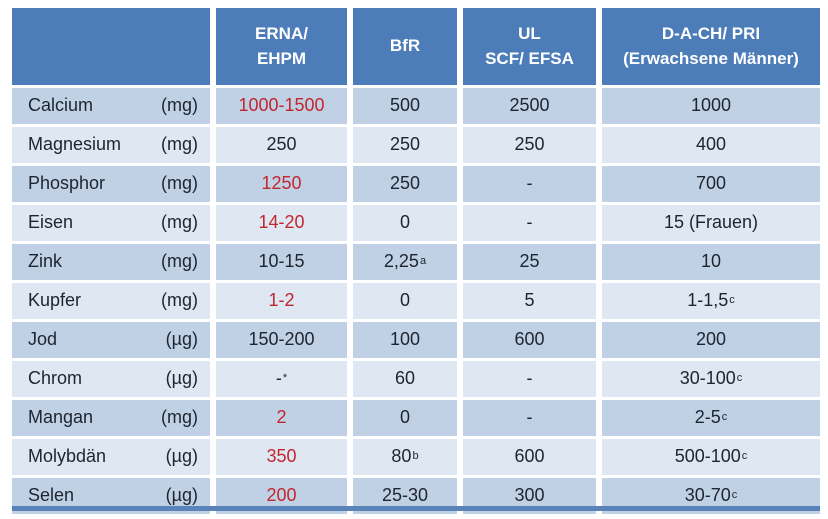  I want to click on cell-ul-scf-efsa: 250, so click(529, 145).